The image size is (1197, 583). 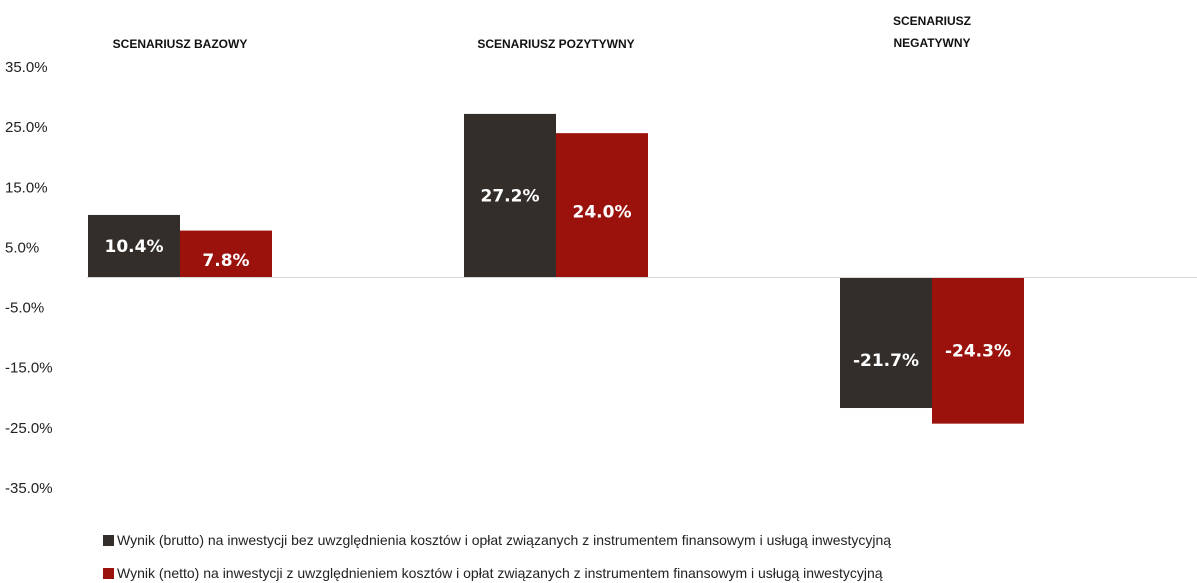 I want to click on y-tick-label: 35.0%, so click(x=26, y=67).